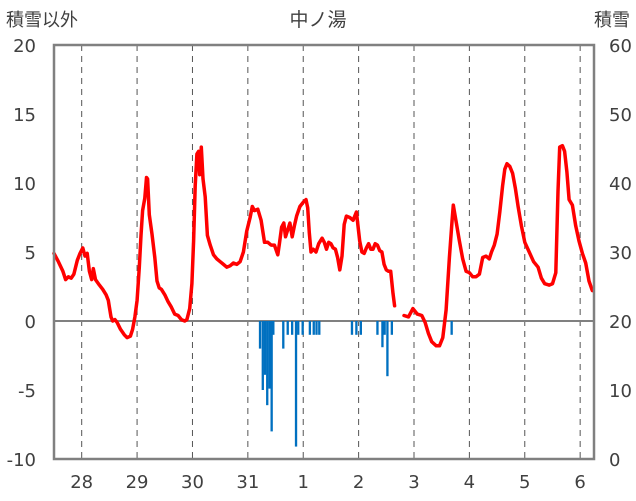 The image size is (636, 501). What do you see at coordinates (579, 482) in the screenshot?
I see `x-tick-label: 6` at bounding box center [579, 482].